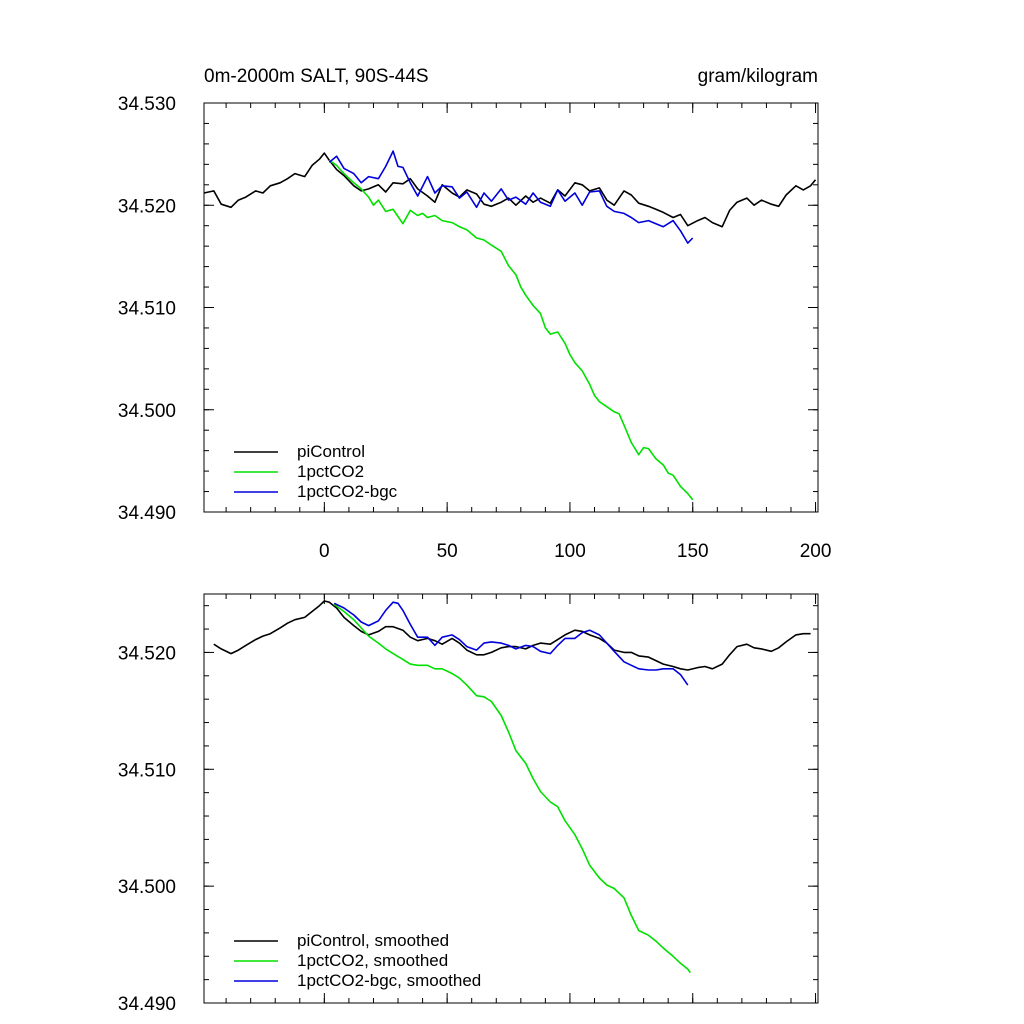  I want to click on panel-1-x-tick-label: 100, so click(570, 551).